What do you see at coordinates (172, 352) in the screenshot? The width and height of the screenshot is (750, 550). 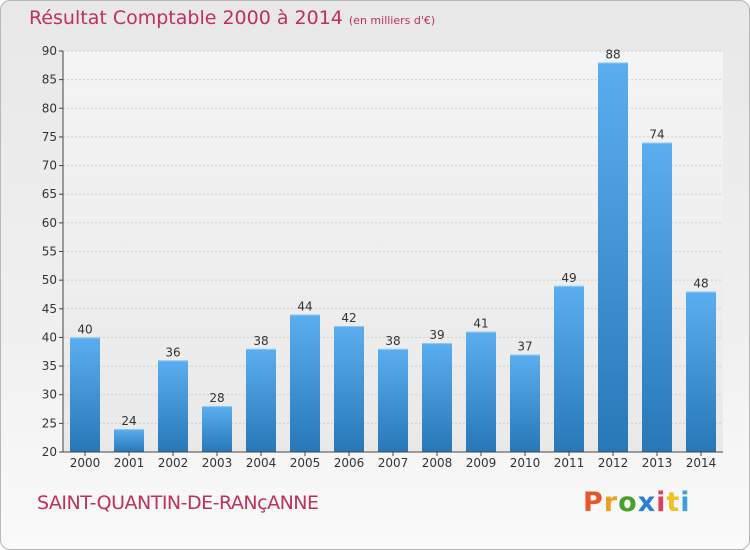 I see `data-label-2002: 36` at bounding box center [172, 352].